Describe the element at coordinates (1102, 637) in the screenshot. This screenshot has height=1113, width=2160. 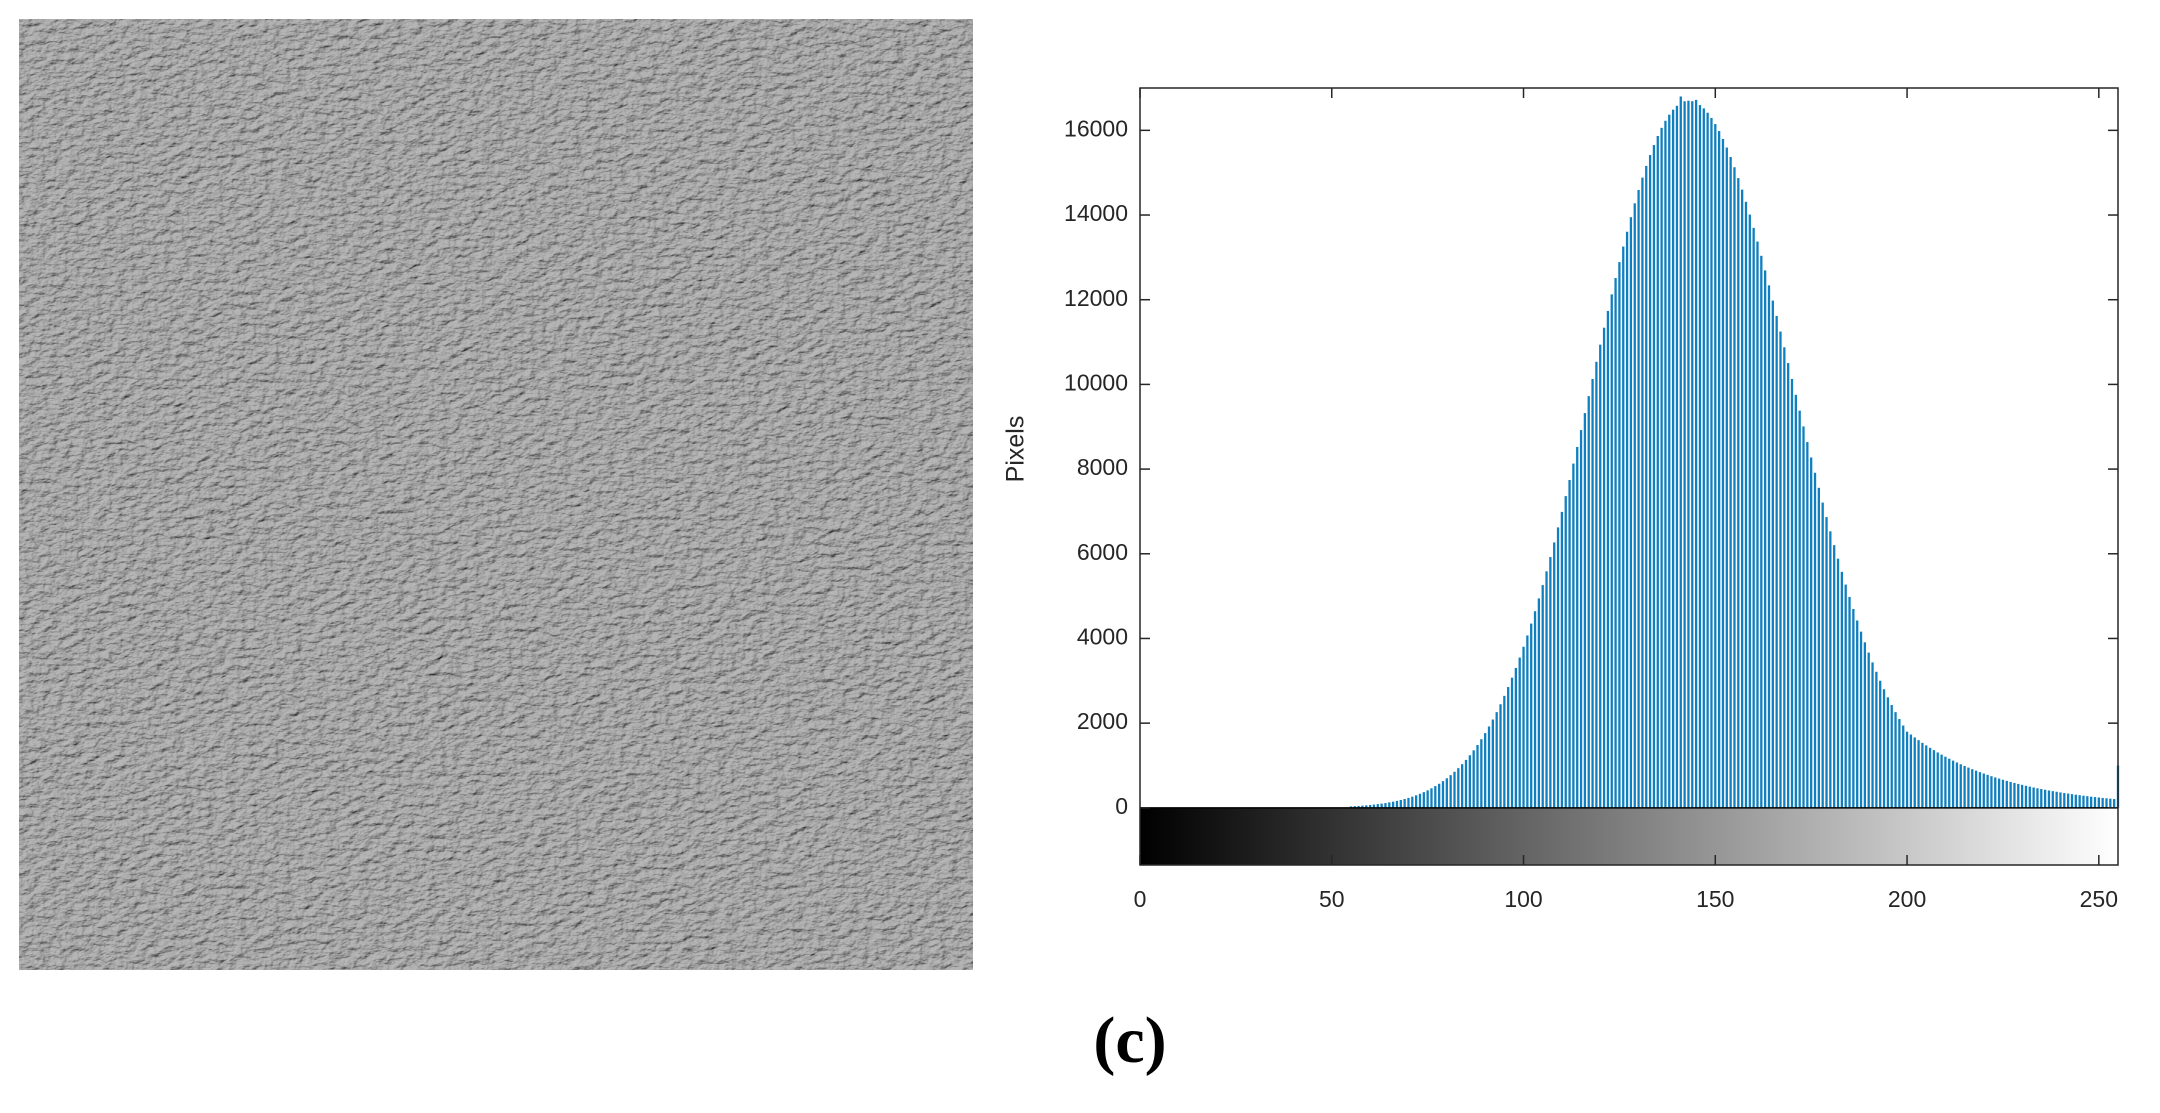
I see `y-tick-label: 4000` at that location.